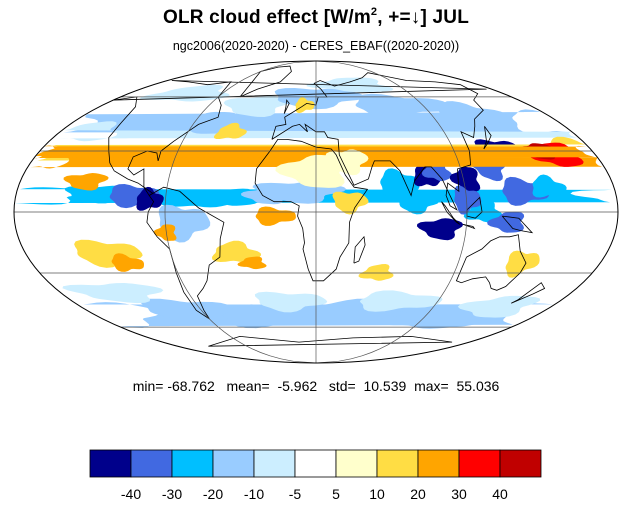 Image resolution: width=632 pixels, height=506 pixels. What do you see at coordinates (478, 386) in the screenshot?
I see `stat-max-value: 55.036` at bounding box center [478, 386].